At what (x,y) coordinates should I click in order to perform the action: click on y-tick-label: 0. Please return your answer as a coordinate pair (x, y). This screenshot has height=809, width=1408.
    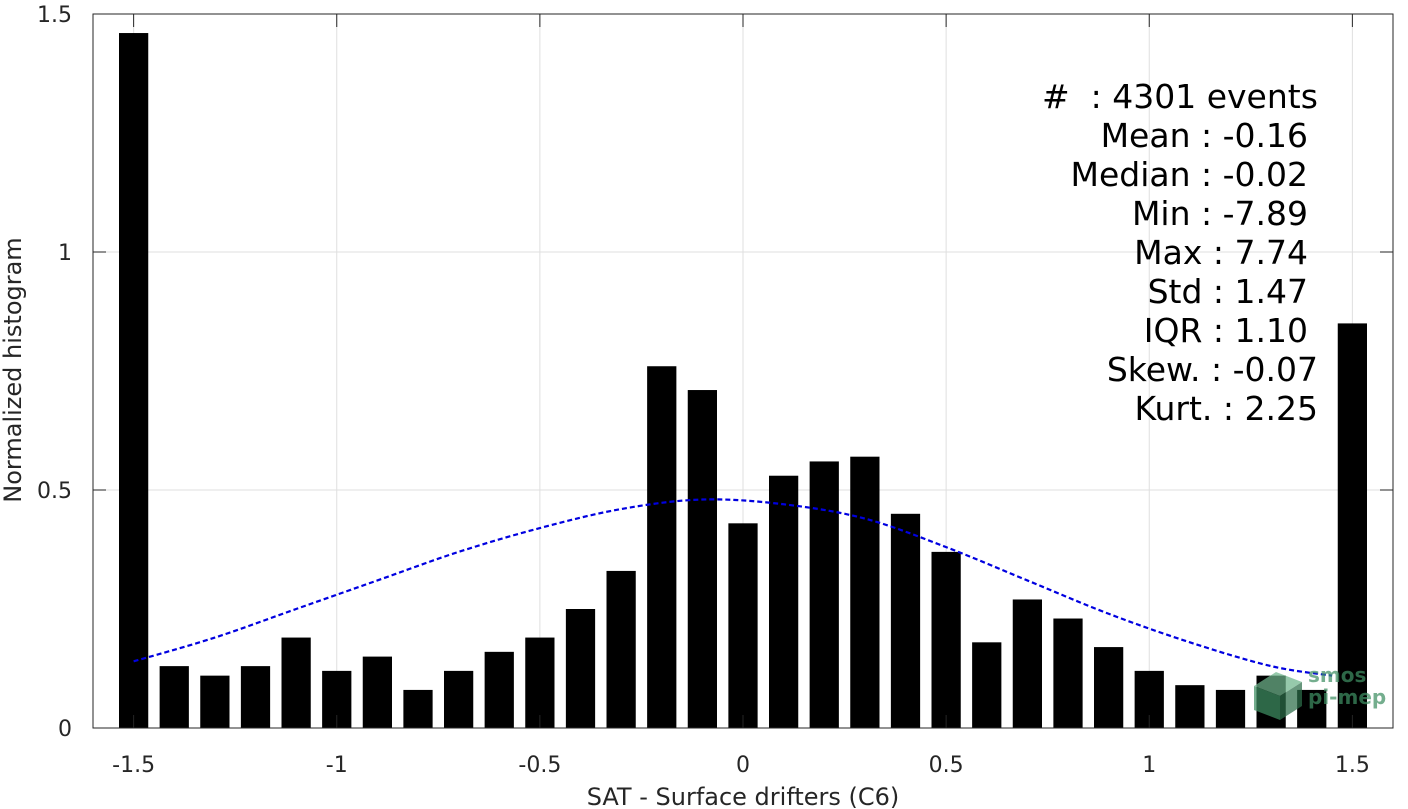
    Looking at the image, I should click on (65, 729).